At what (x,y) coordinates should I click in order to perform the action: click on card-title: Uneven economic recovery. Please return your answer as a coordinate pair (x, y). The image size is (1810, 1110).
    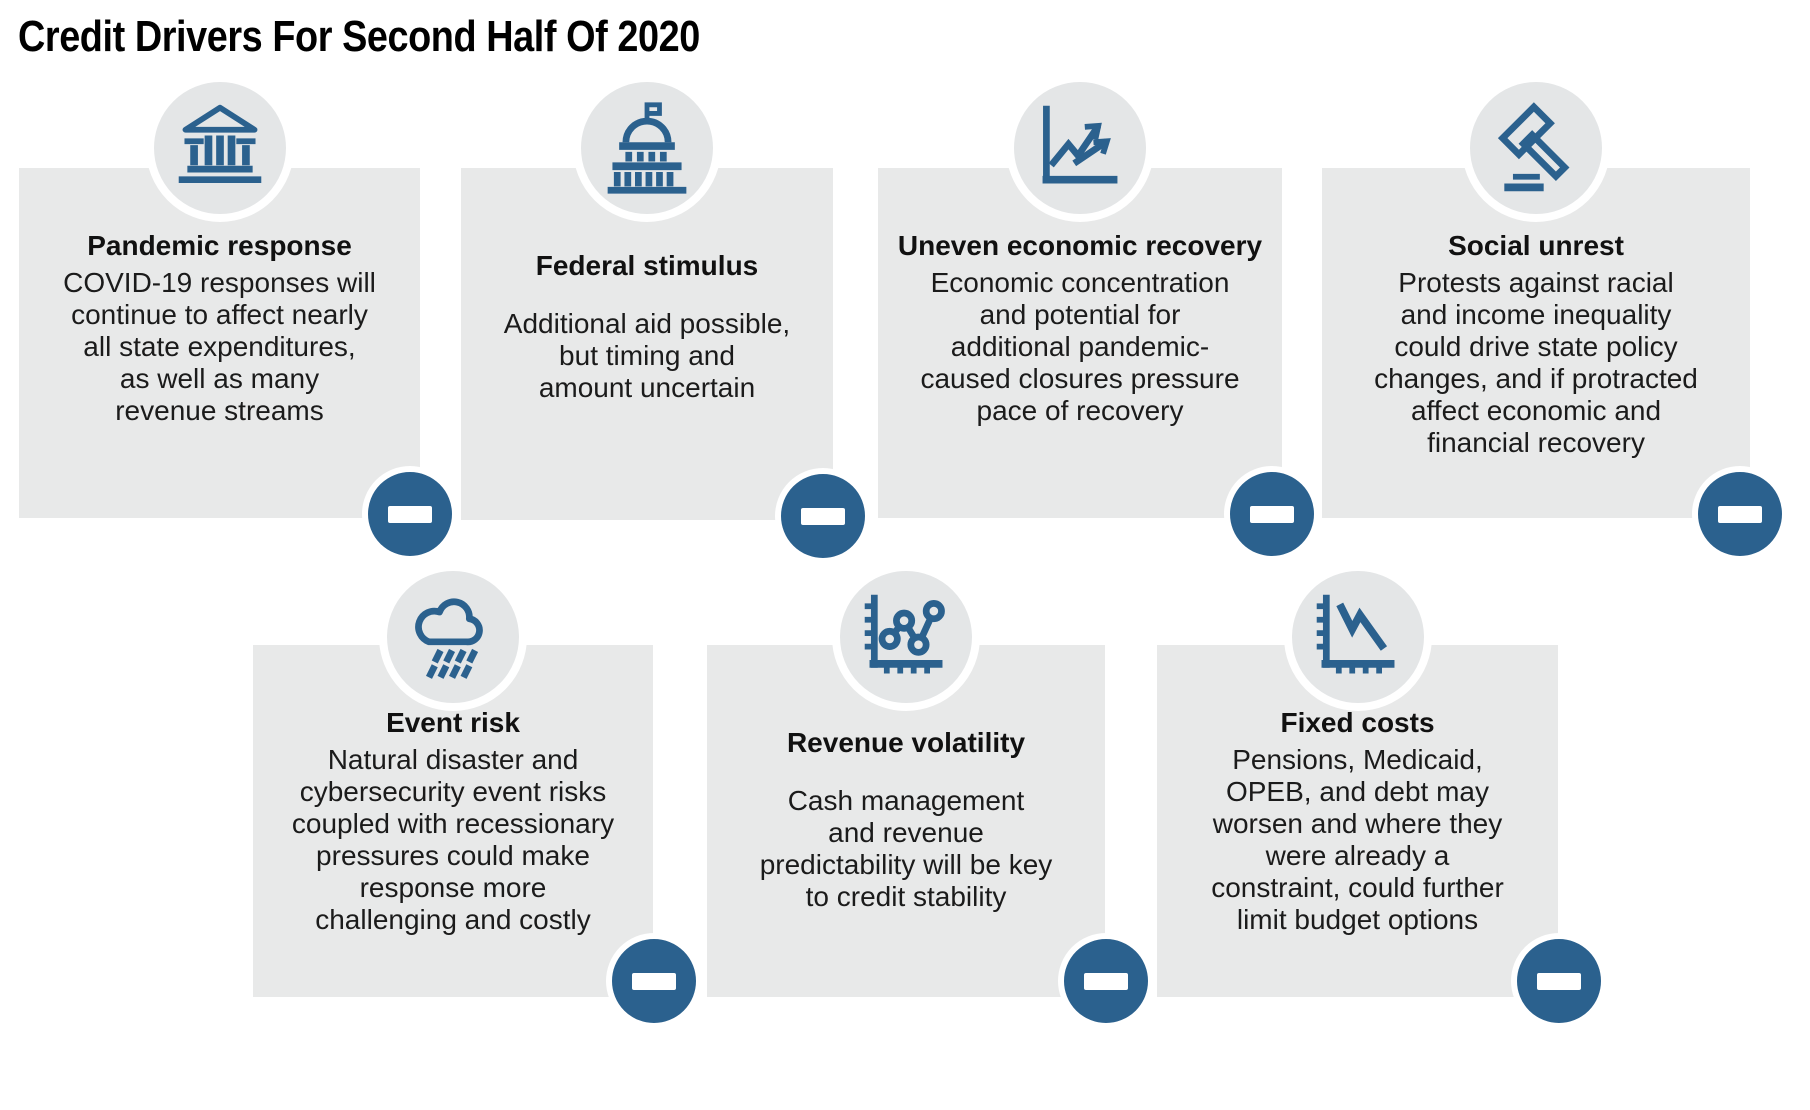
    Looking at the image, I should click on (1080, 245).